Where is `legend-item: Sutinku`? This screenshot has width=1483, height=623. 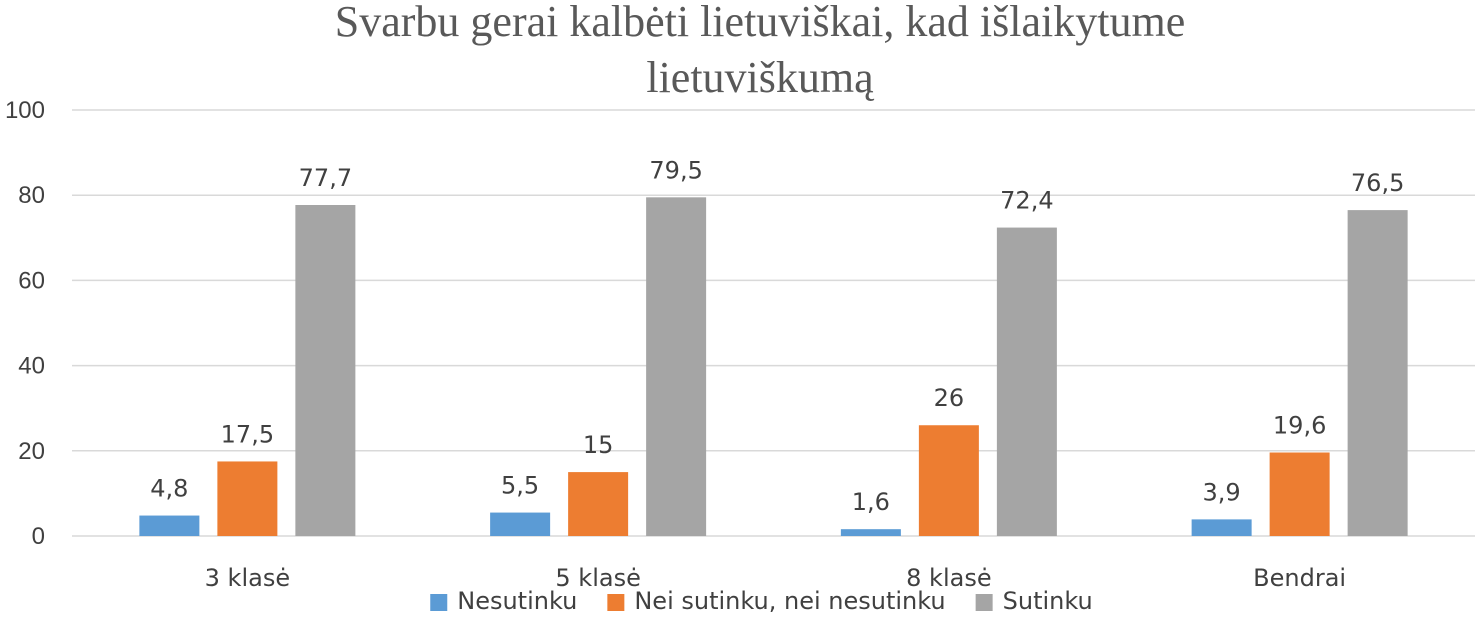 legend-item: Sutinku is located at coordinates (1034, 601).